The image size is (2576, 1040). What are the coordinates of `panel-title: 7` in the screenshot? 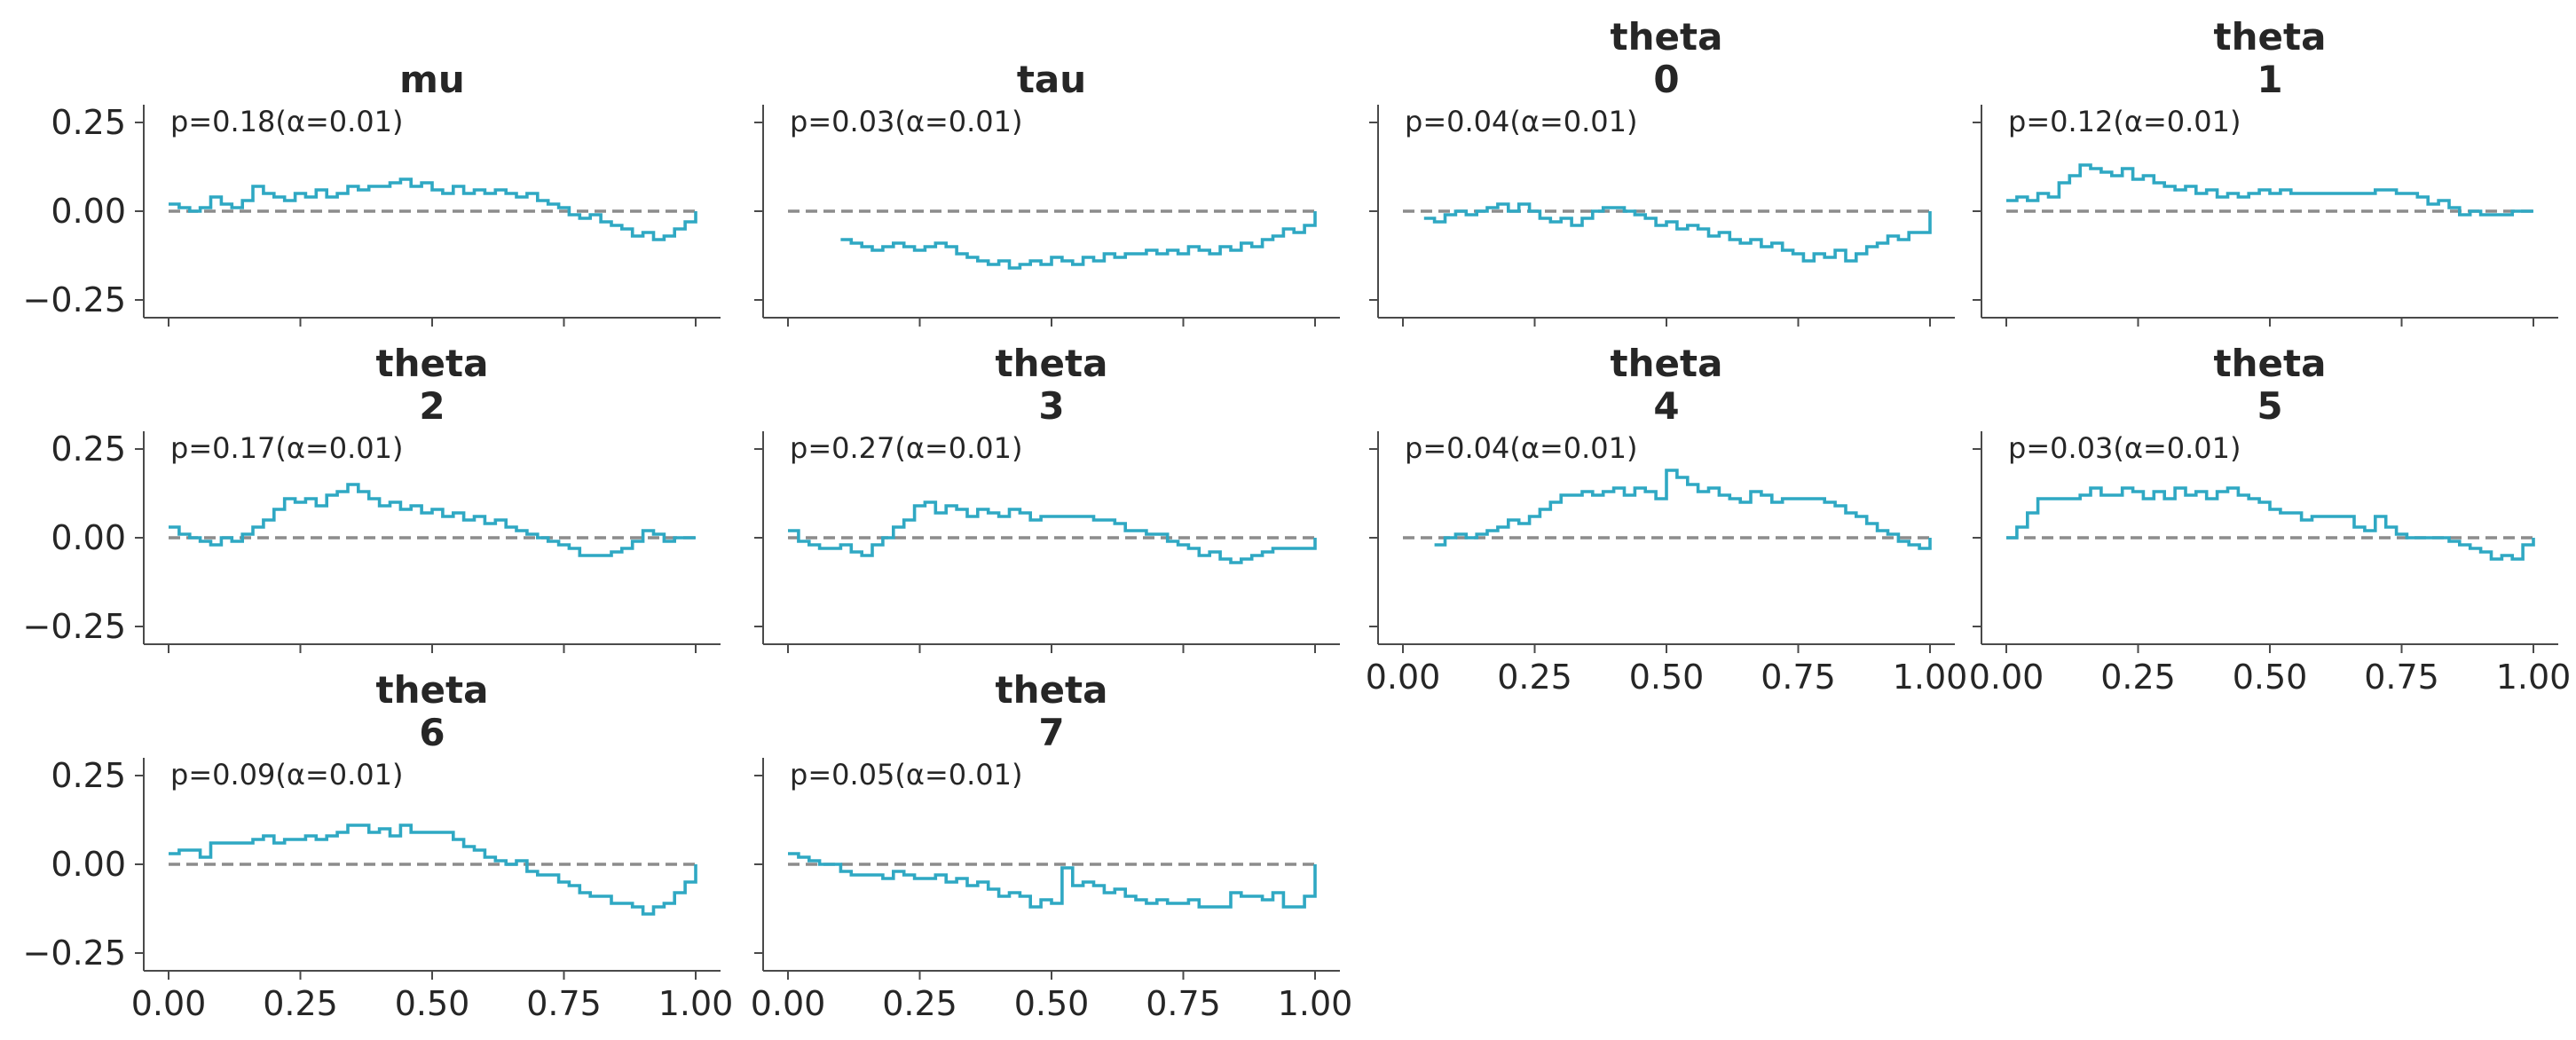 It's located at (1051, 732).